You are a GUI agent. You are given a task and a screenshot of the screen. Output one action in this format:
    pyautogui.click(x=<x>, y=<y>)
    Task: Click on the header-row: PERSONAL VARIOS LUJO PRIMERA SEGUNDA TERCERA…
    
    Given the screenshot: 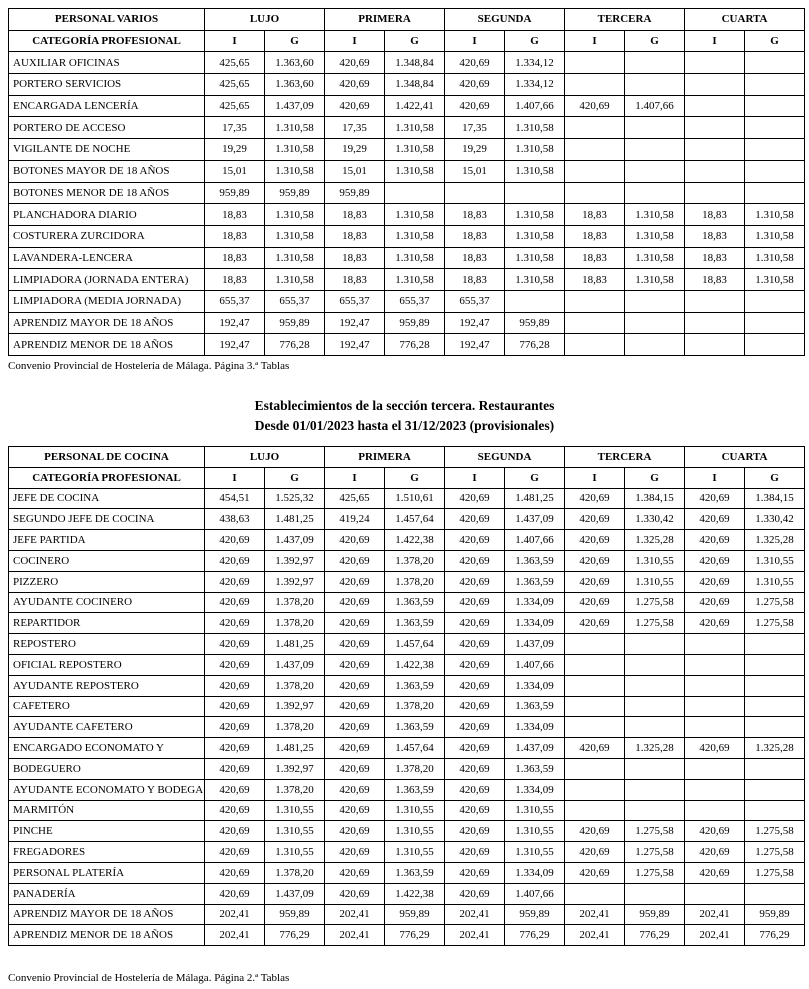 What is the action you would take?
    pyautogui.click(x=407, y=19)
    